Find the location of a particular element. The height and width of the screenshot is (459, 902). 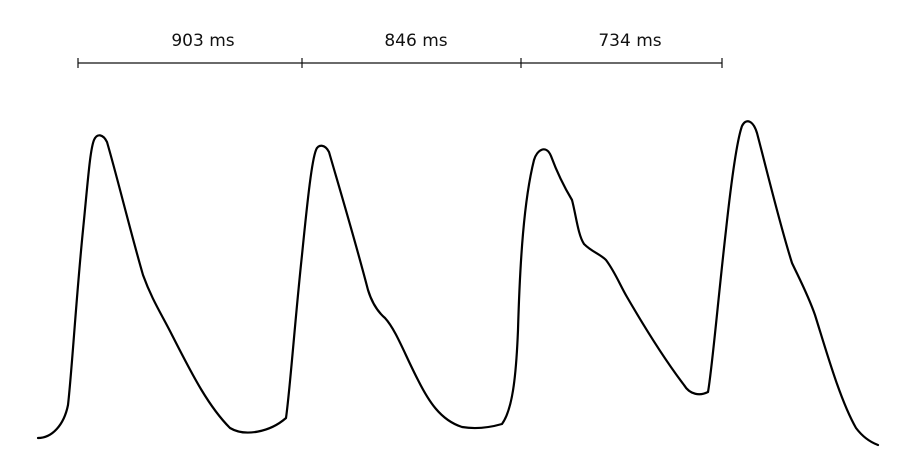

interval-label-1: 903 ms is located at coordinates (202, 41).